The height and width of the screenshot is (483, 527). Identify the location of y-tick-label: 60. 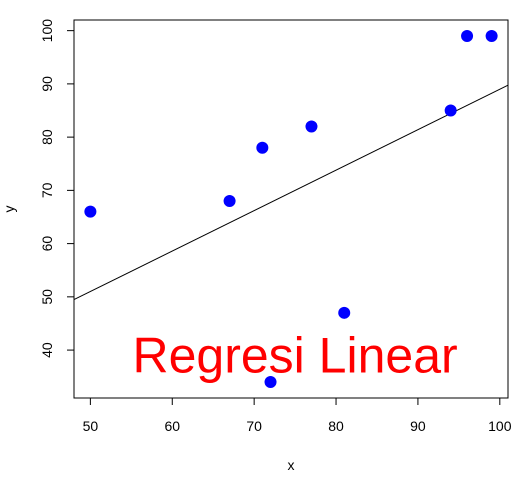
(47, 244).